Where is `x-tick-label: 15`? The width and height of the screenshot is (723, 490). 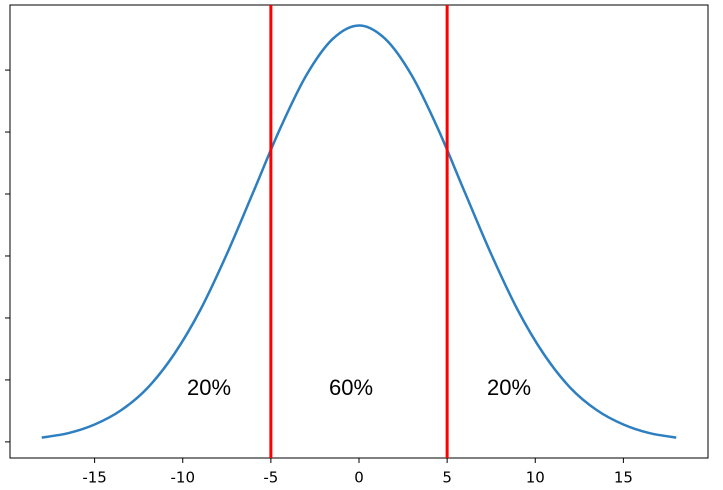 x-tick-label: 15 is located at coordinates (623, 478).